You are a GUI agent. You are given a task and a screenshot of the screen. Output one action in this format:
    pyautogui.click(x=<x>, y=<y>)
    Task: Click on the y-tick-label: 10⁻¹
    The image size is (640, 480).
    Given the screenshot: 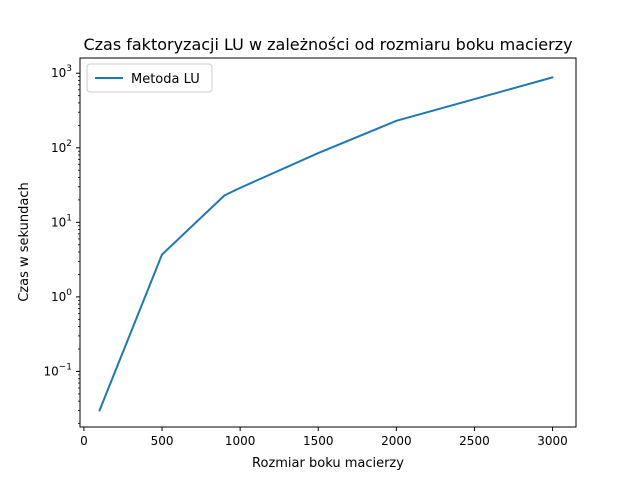 What is the action you would take?
    pyautogui.click(x=57, y=370)
    